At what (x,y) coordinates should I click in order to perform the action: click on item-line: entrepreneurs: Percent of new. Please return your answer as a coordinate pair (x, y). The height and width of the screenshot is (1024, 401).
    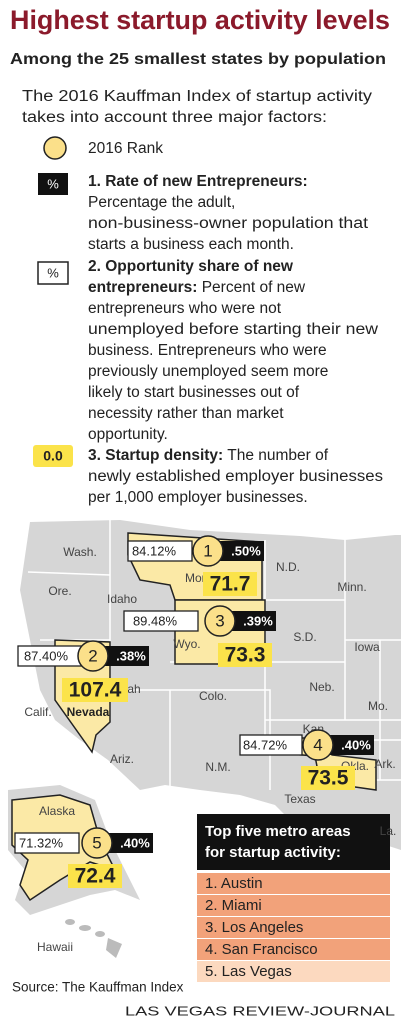
    Looking at the image, I should click on (197, 287).